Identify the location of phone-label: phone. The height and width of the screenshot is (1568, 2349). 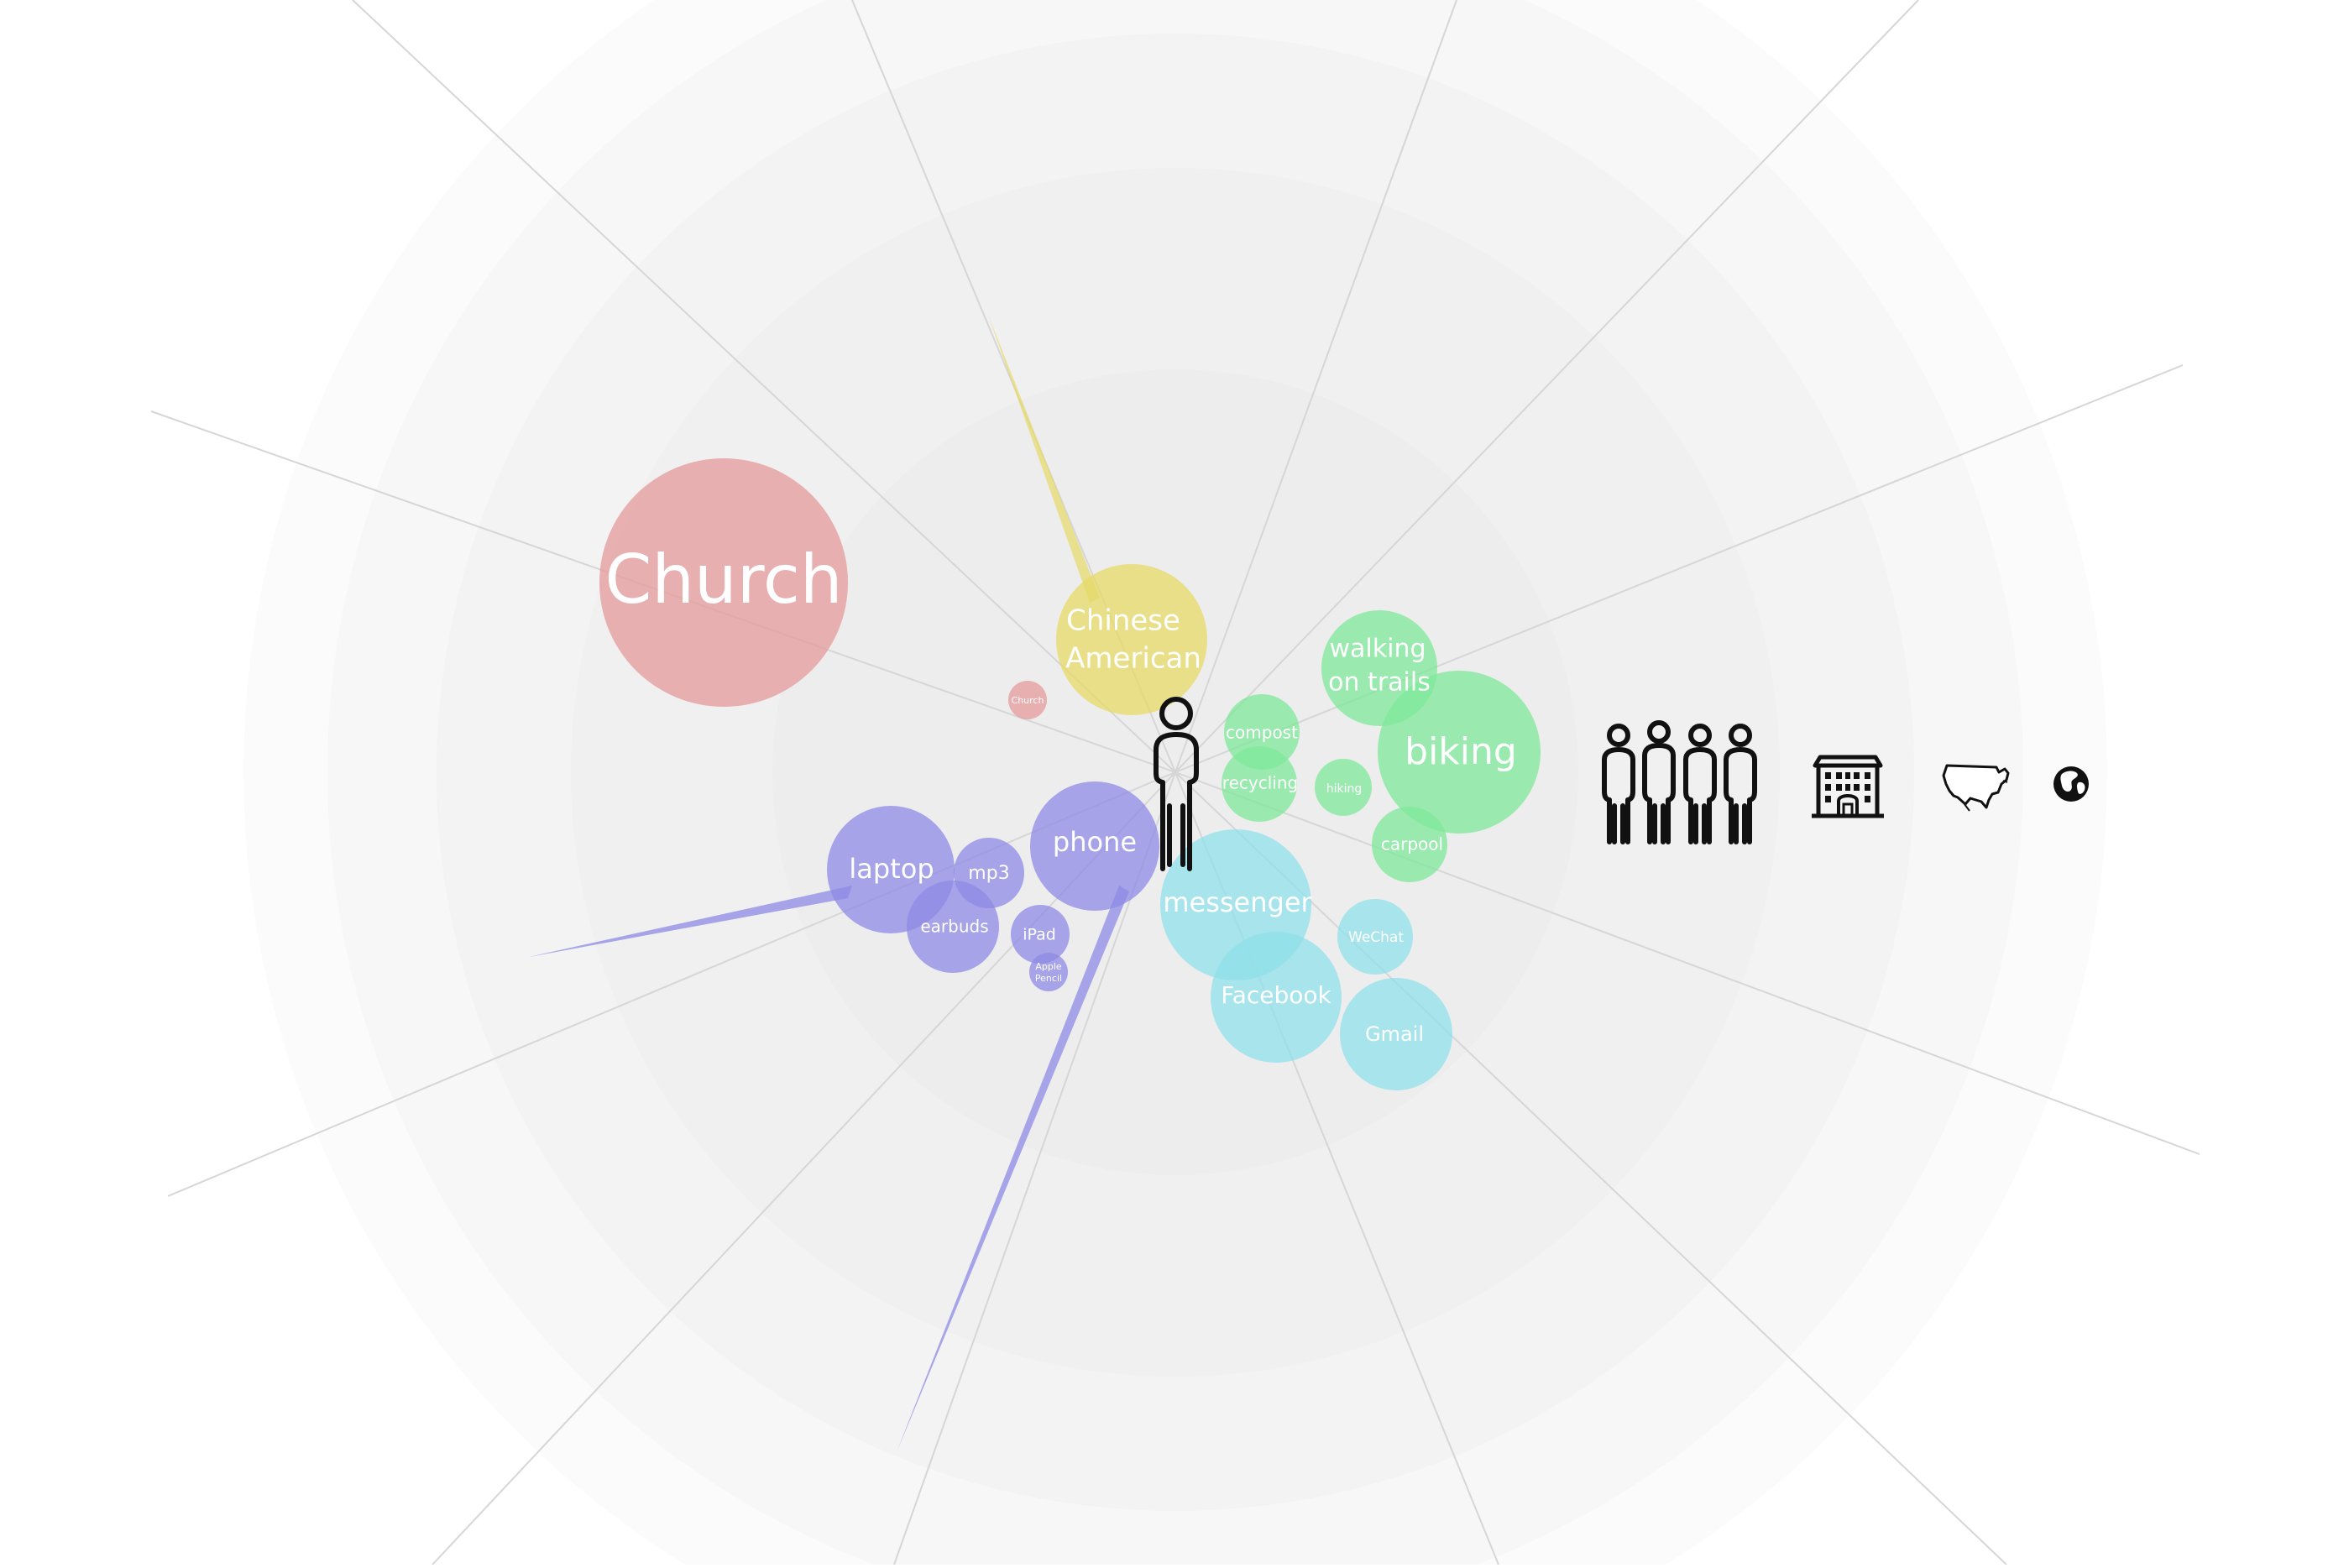
(1095, 842).